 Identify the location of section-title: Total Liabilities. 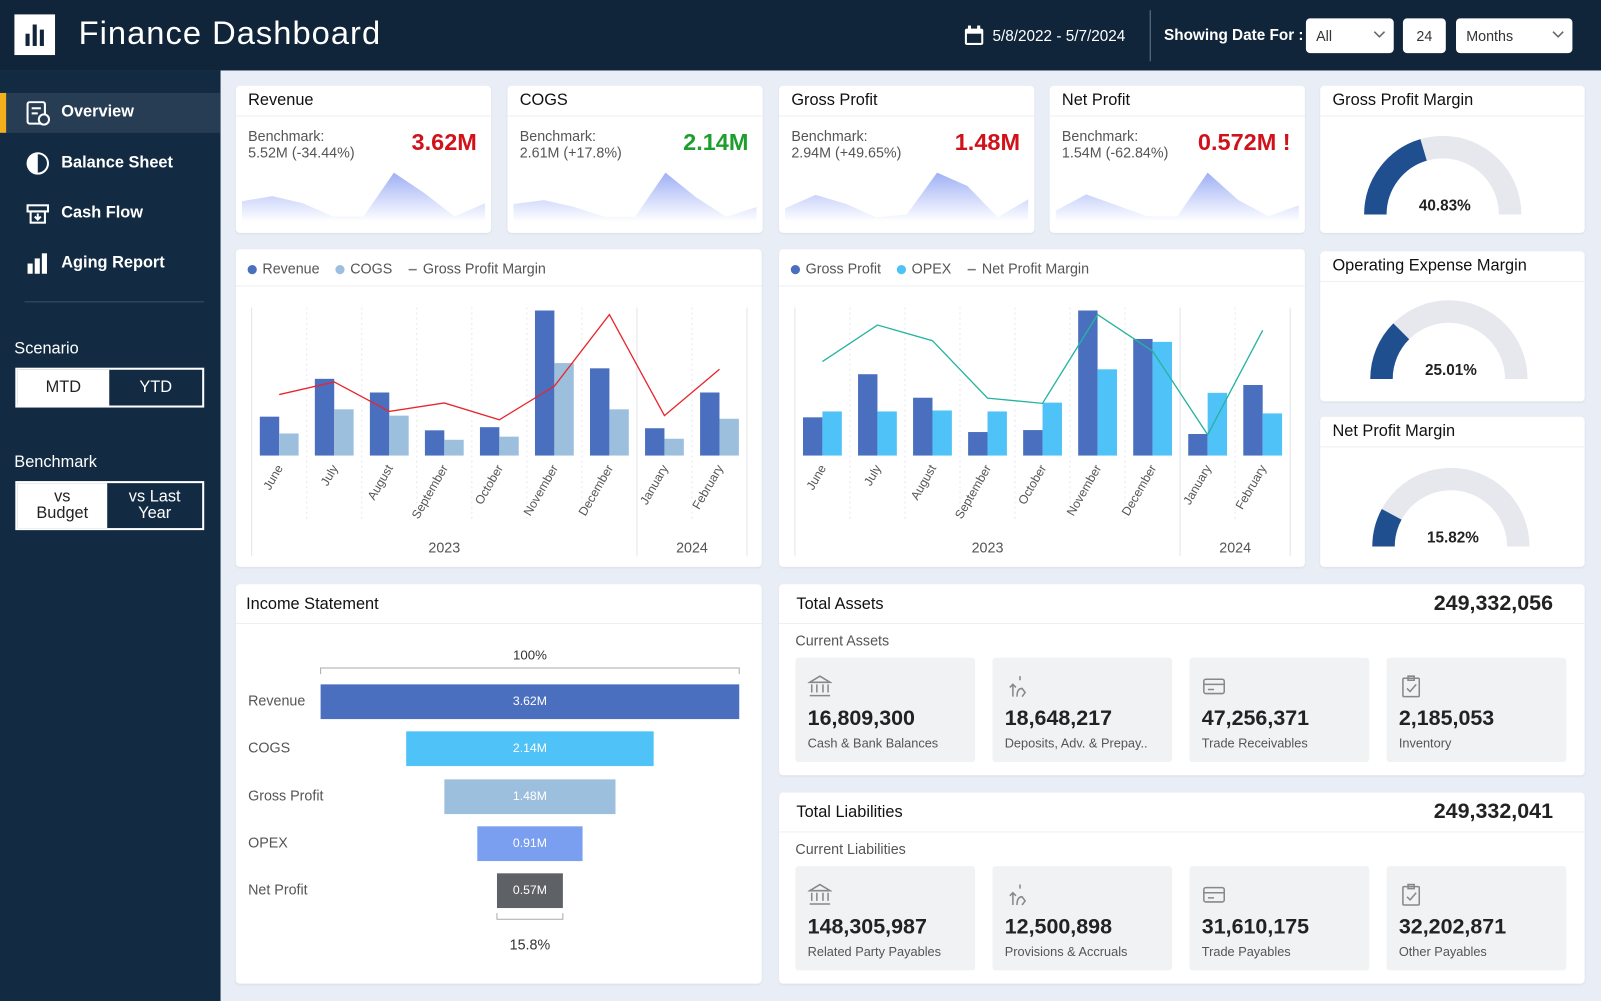
(849, 812).